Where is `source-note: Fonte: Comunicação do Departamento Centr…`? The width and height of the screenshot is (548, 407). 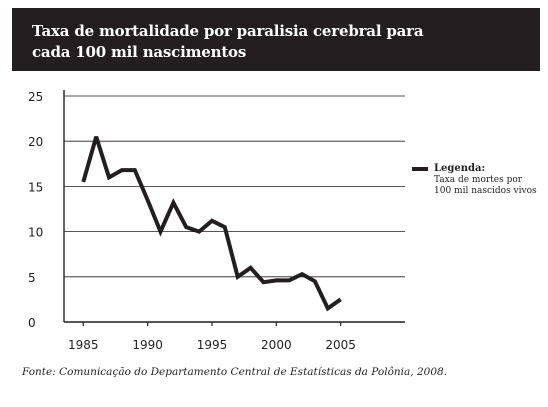
source-note: Fonte: Comunicação do Departamento Centr… is located at coordinates (235, 372).